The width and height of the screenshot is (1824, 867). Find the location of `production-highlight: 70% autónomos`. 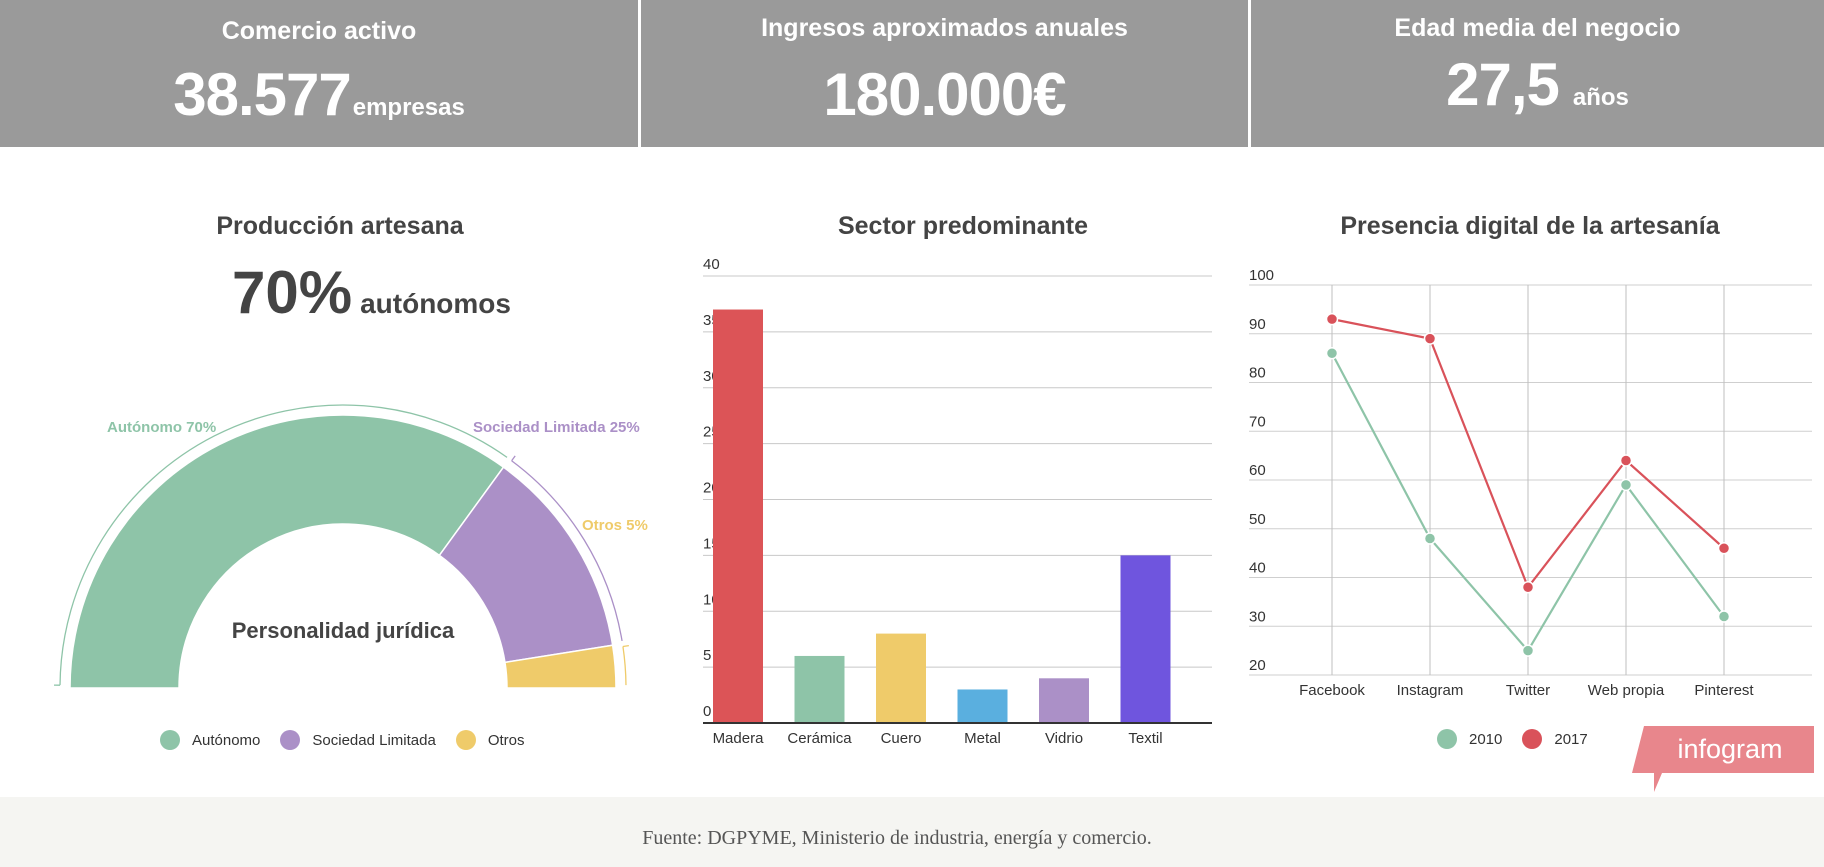

production-highlight: 70% autónomos is located at coordinates (371, 292).